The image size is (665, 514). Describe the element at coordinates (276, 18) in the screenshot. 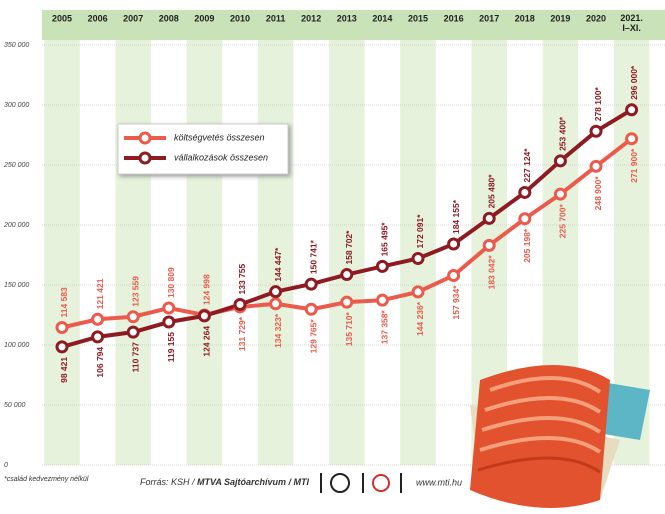

I see `x-tick-label: 2011` at that location.